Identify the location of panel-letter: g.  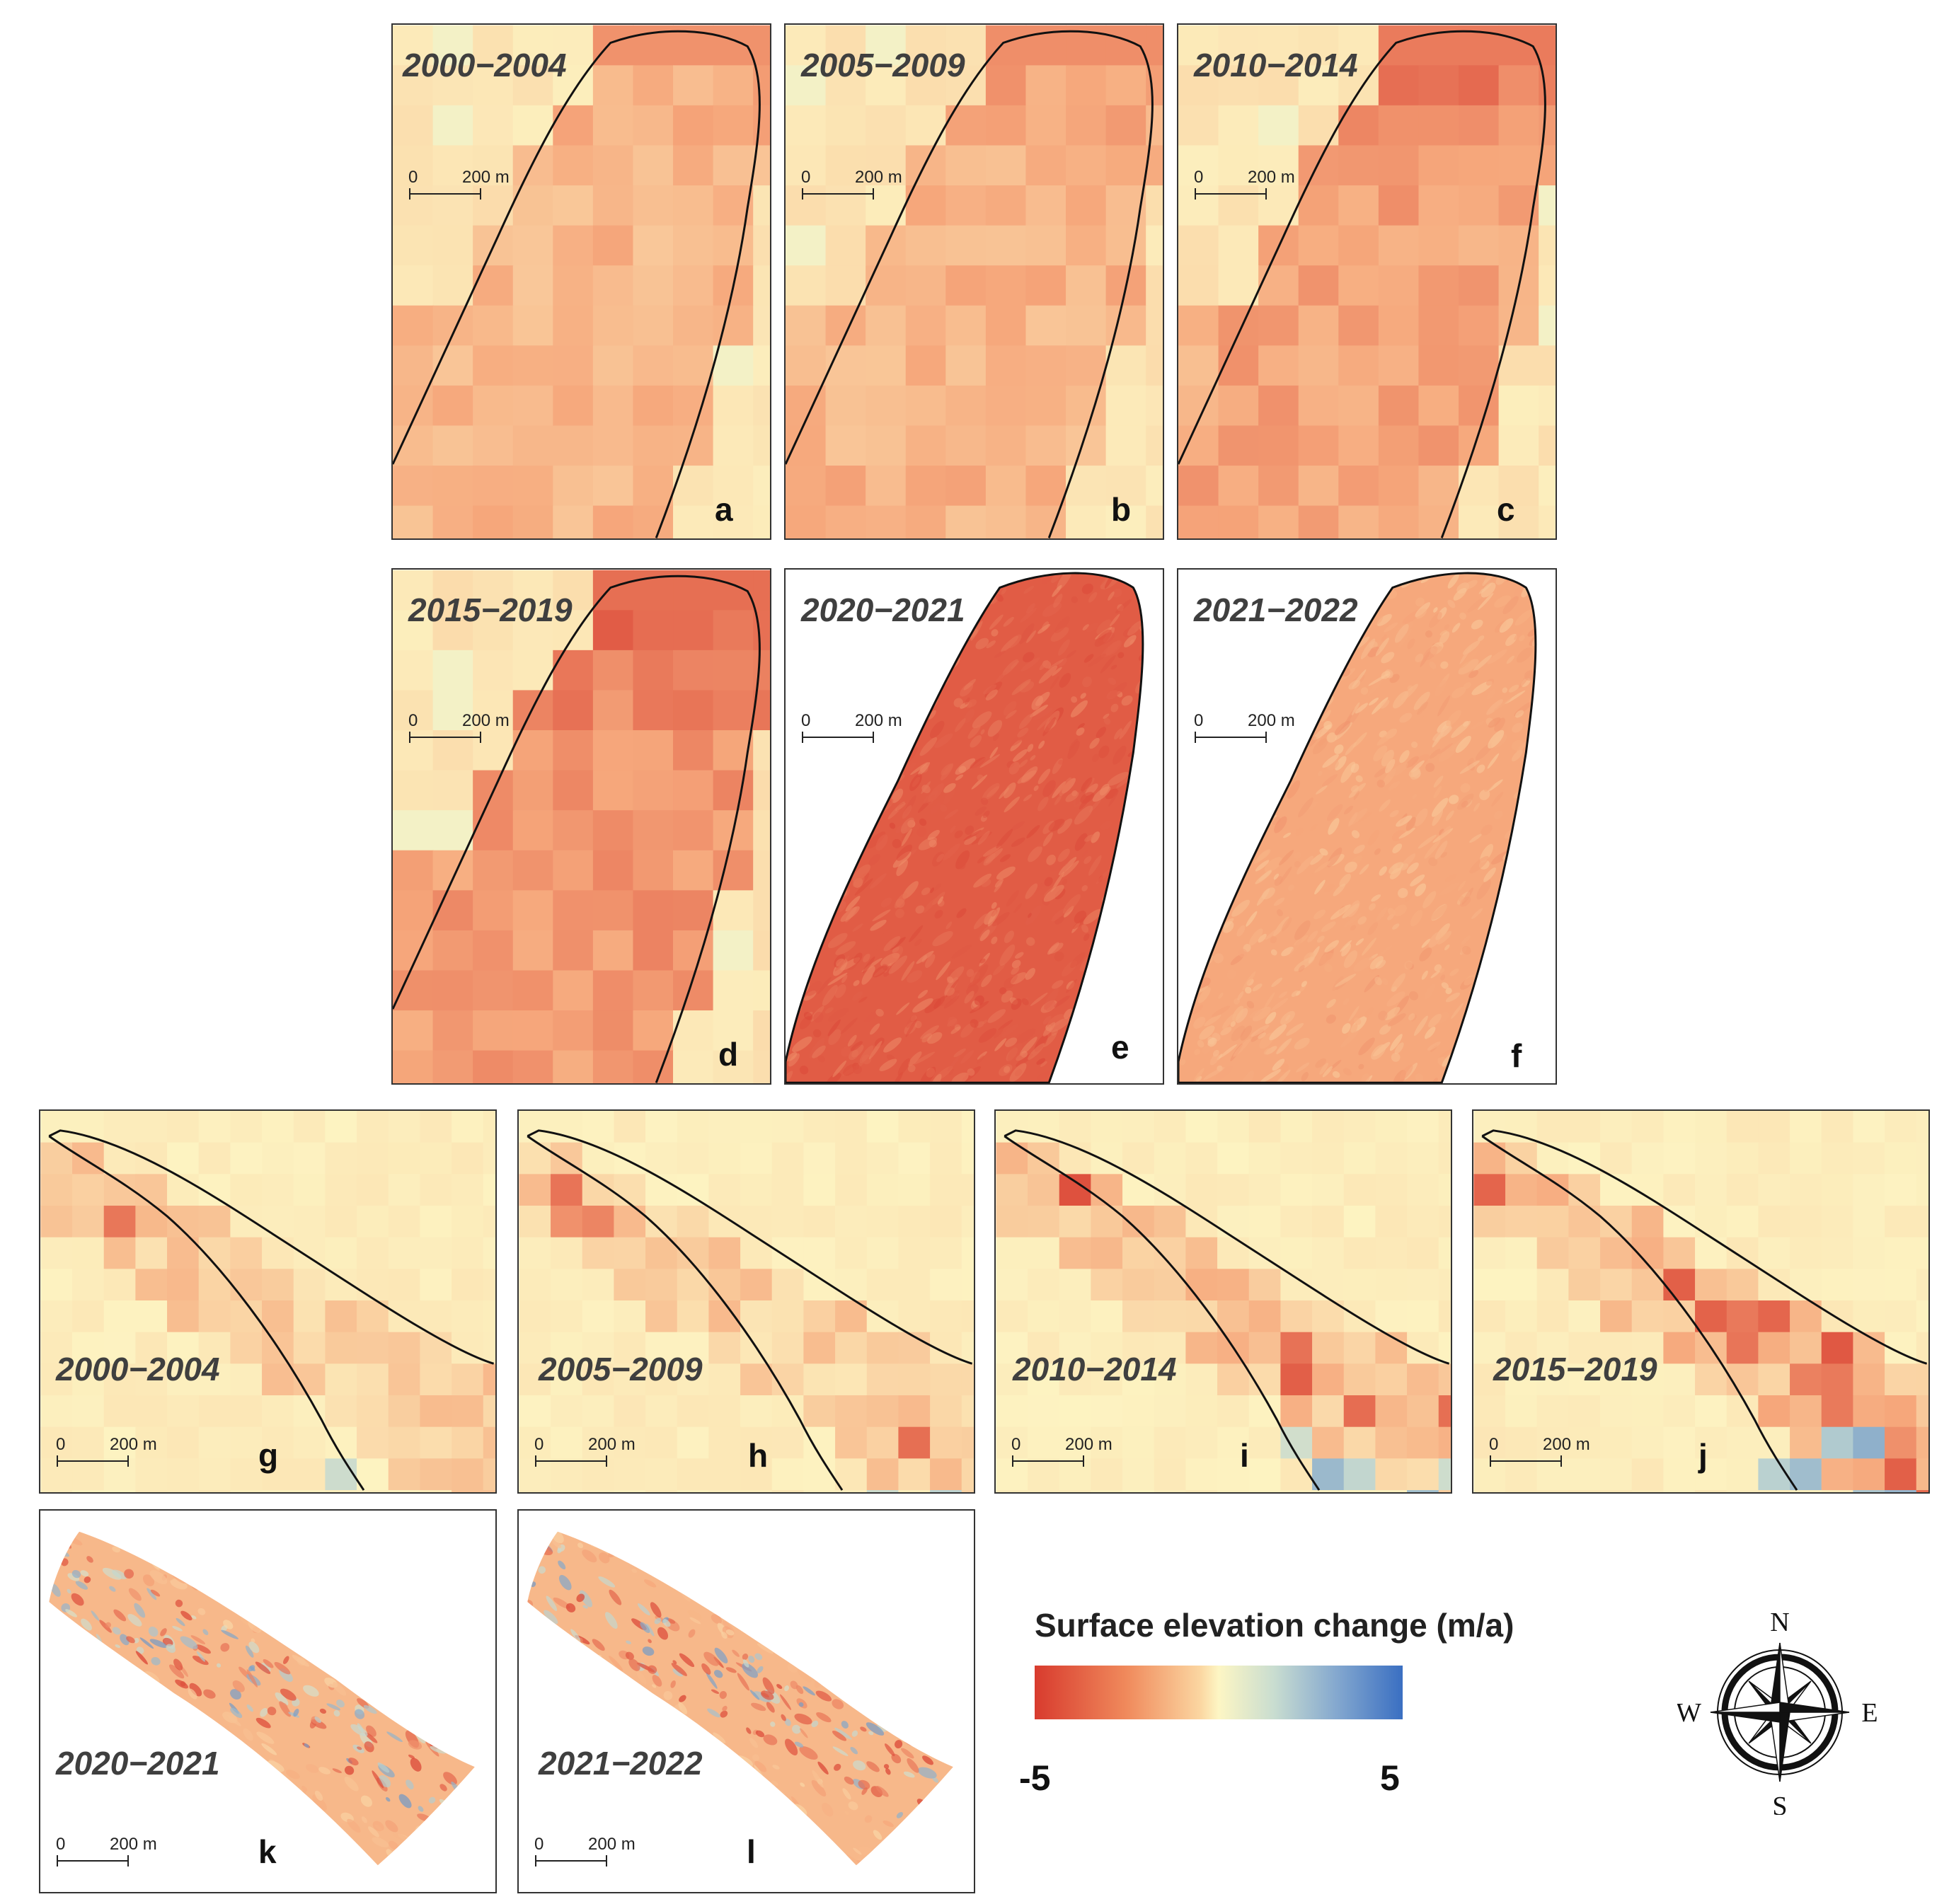
(268, 1455).